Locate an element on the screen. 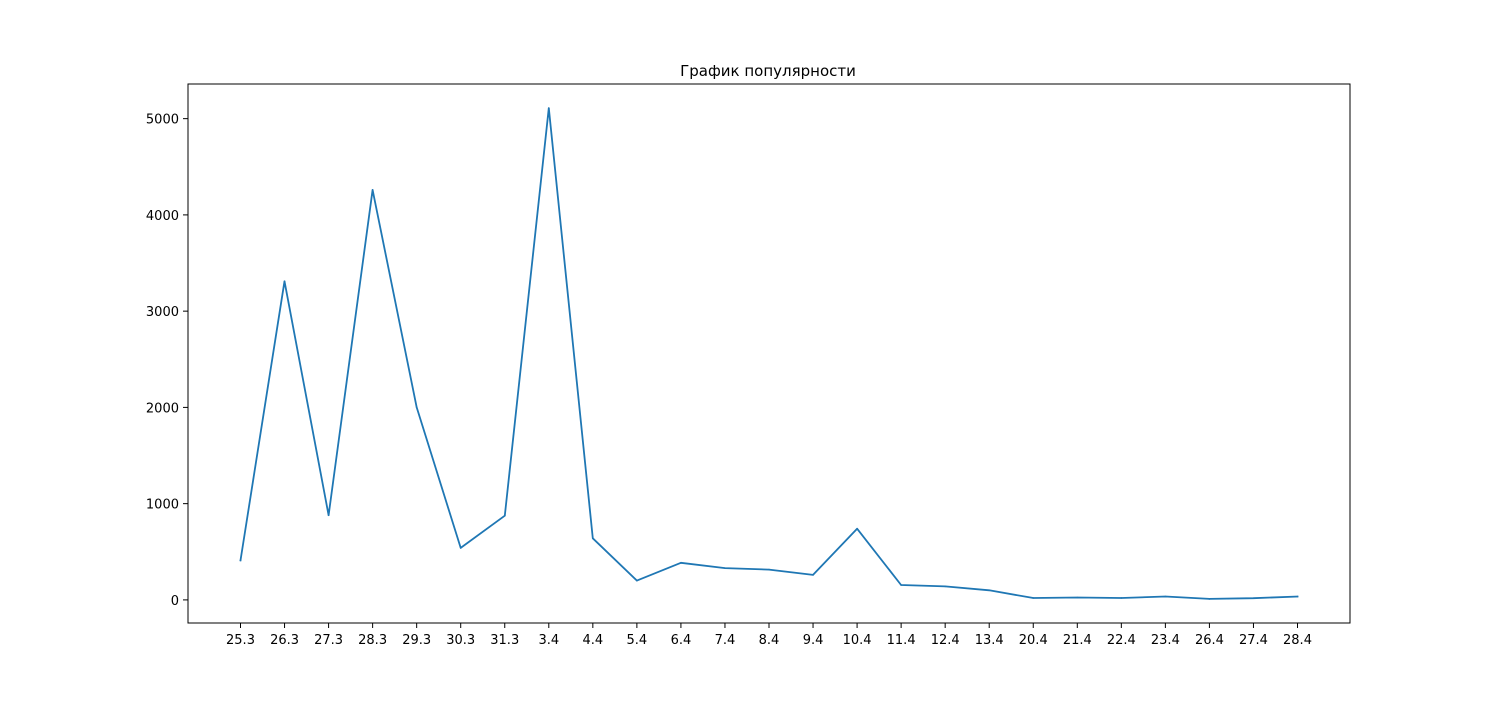  x-tick-label: 4.4 is located at coordinates (592, 640).